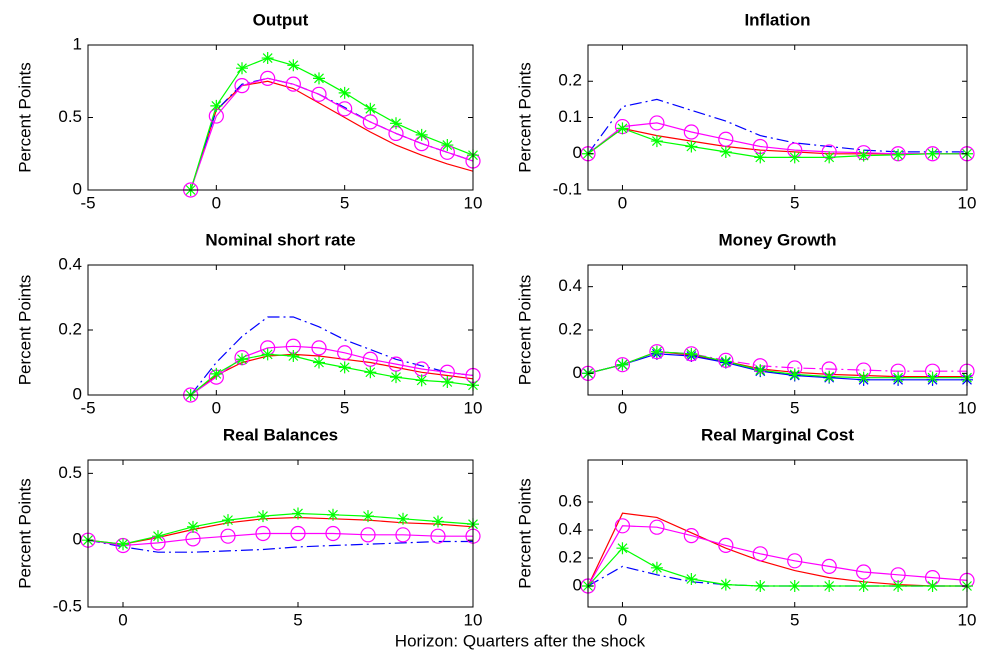  Describe the element at coordinates (570, 116) in the screenshot. I see `y-tick-label: 0.1` at that location.